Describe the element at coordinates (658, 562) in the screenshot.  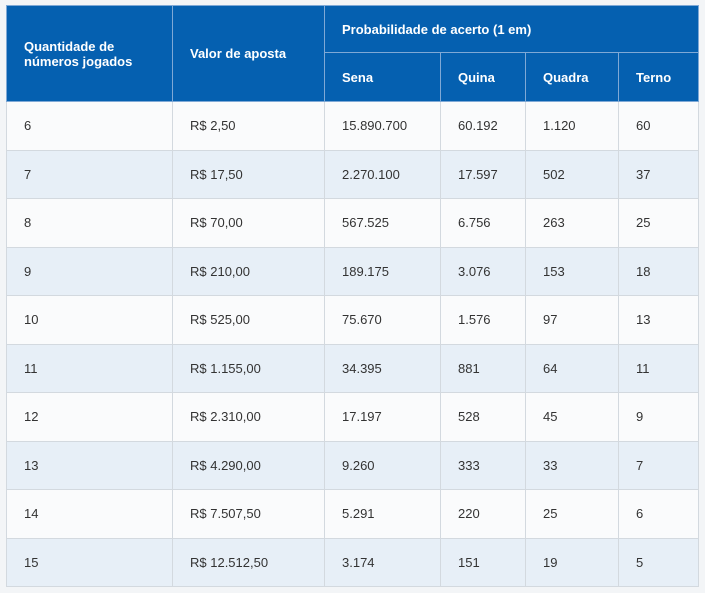
I see `cell-terno: 5` at that location.